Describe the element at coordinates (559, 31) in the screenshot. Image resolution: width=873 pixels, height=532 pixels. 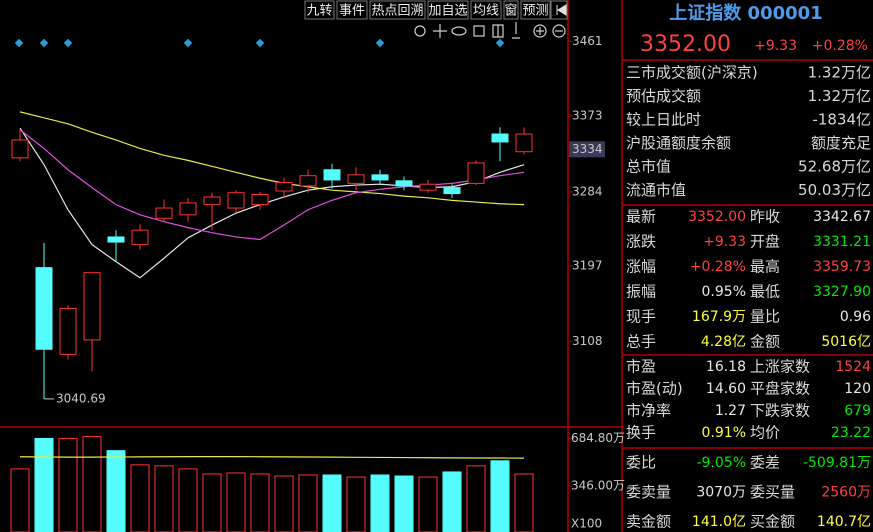
I see `zoom-out` at that location.